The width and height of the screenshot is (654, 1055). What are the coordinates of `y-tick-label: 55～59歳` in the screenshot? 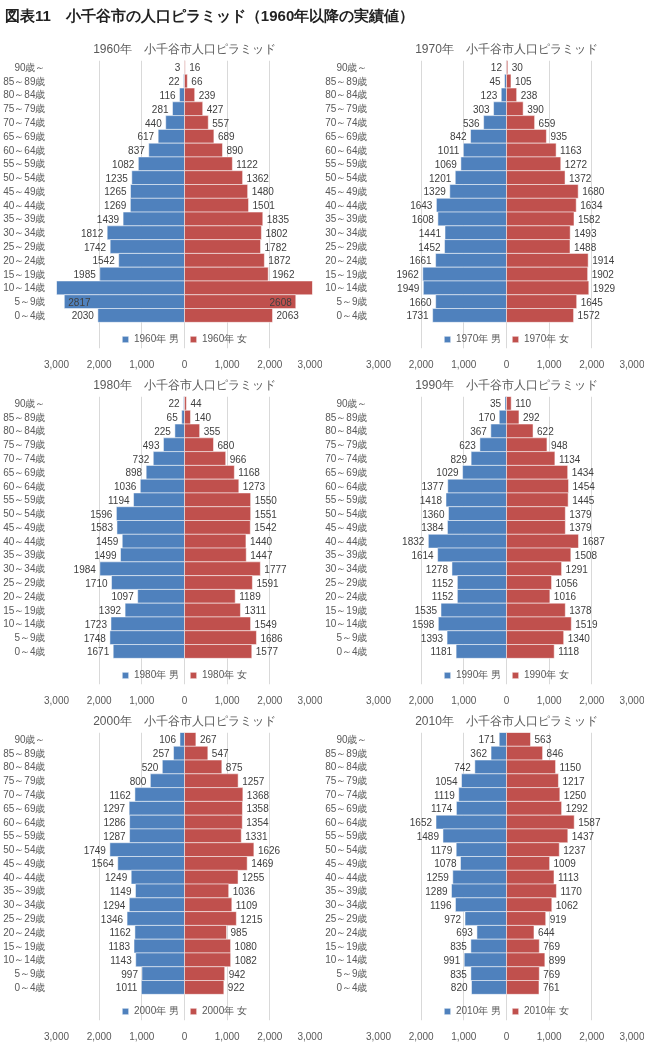 It's located at (24, 164).